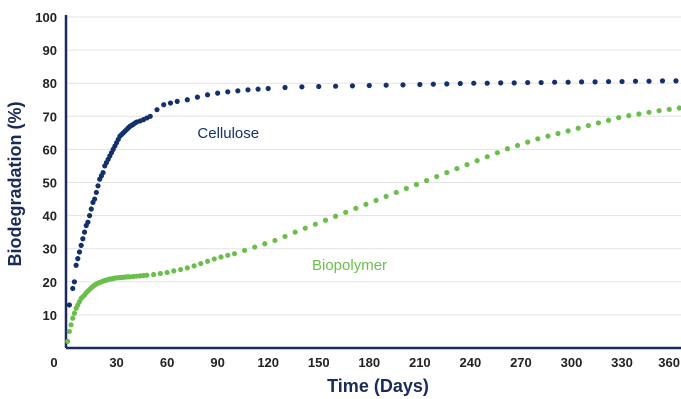 The image size is (681, 399). Describe the element at coordinates (669, 362) in the screenshot. I see `x-tick-label: 360` at that location.